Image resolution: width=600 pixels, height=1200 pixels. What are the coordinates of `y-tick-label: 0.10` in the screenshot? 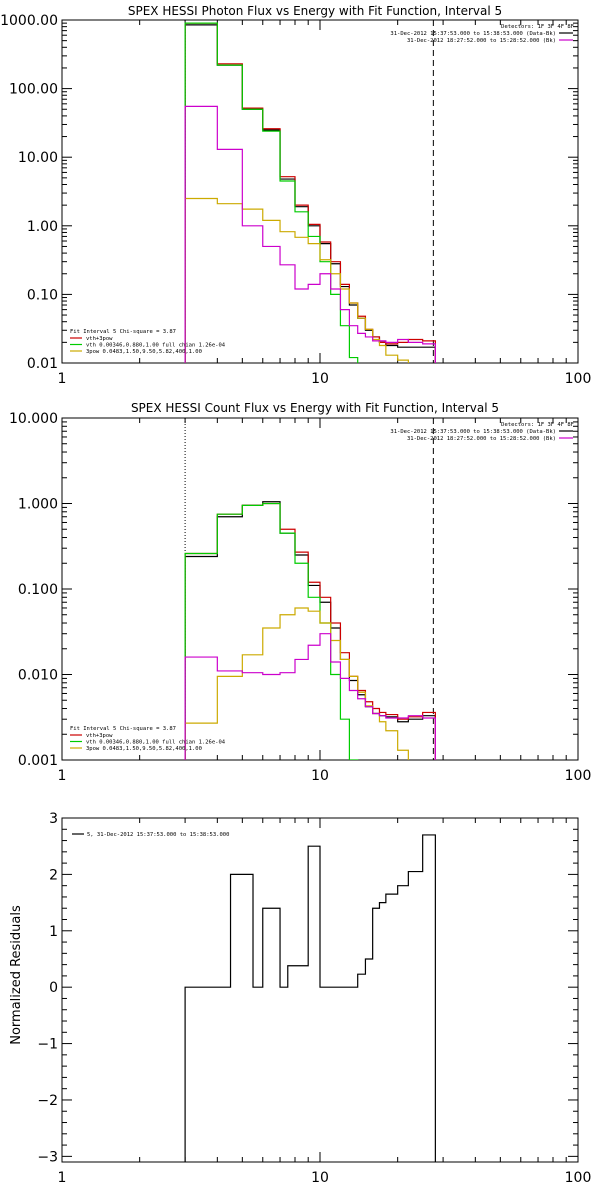 It's located at (42, 295).